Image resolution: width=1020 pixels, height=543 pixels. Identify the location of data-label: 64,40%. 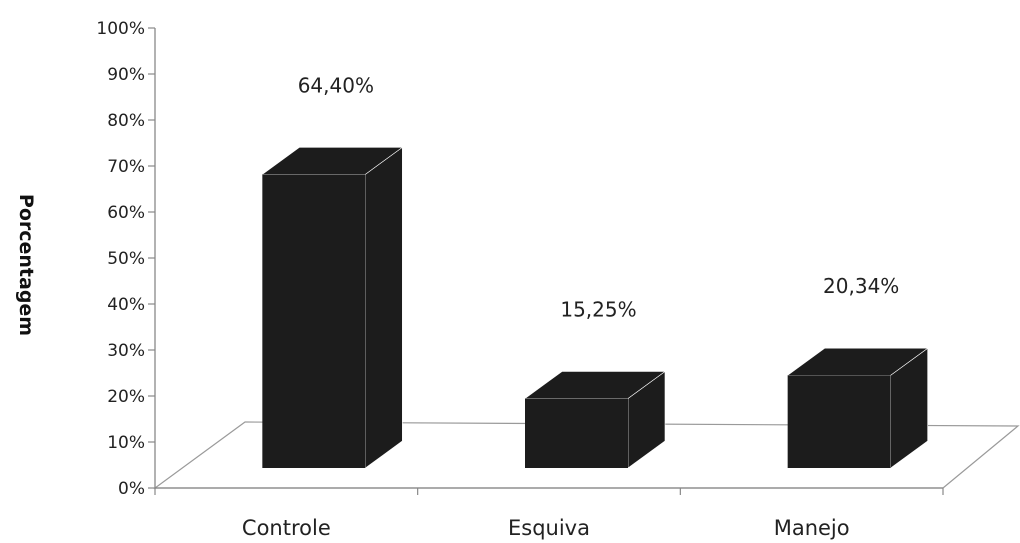
(336, 85).